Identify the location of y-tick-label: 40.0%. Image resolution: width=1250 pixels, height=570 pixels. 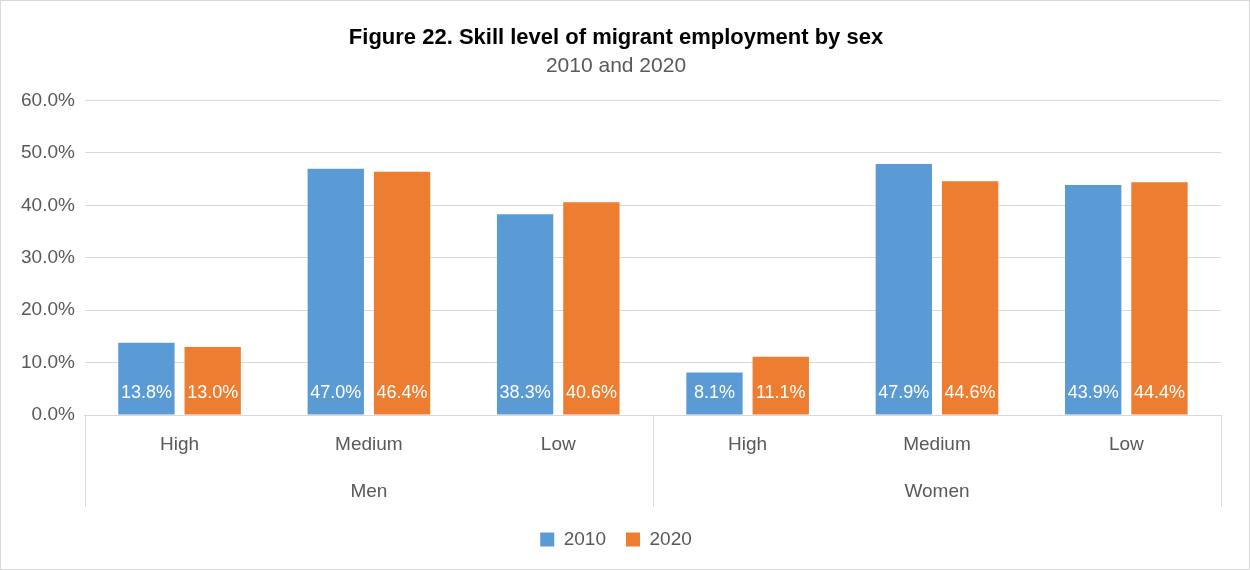
(48, 204).